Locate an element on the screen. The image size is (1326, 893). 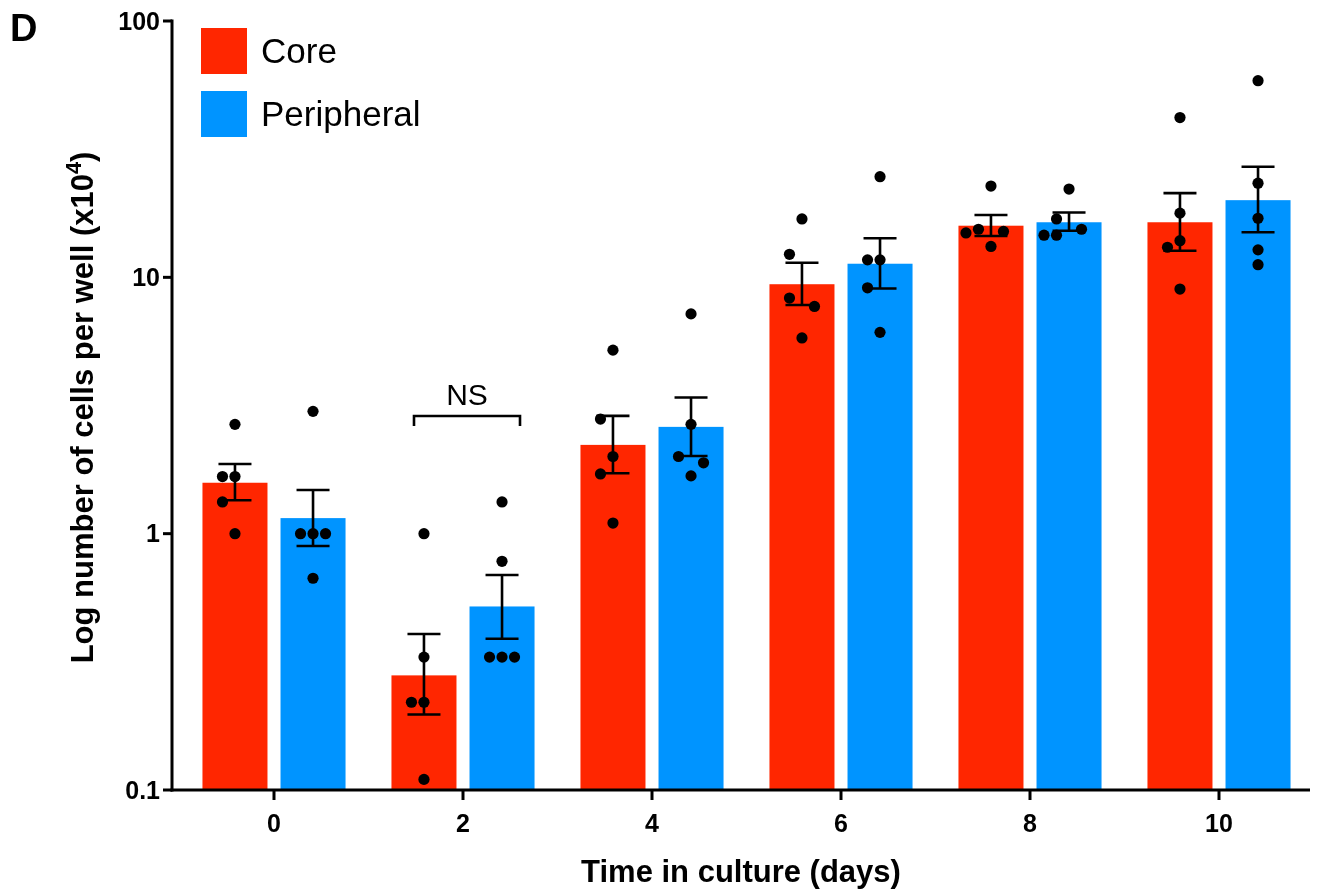
legend-label: Core is located at coordinates (299, 50).